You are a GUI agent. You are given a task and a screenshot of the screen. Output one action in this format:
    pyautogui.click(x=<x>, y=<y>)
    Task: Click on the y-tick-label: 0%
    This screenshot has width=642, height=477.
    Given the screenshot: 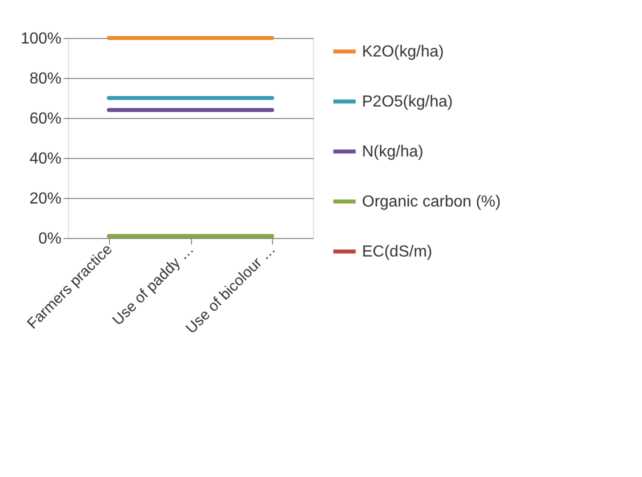 What is the action you would take?
    pyautogui.click(x=50, y=239)
    